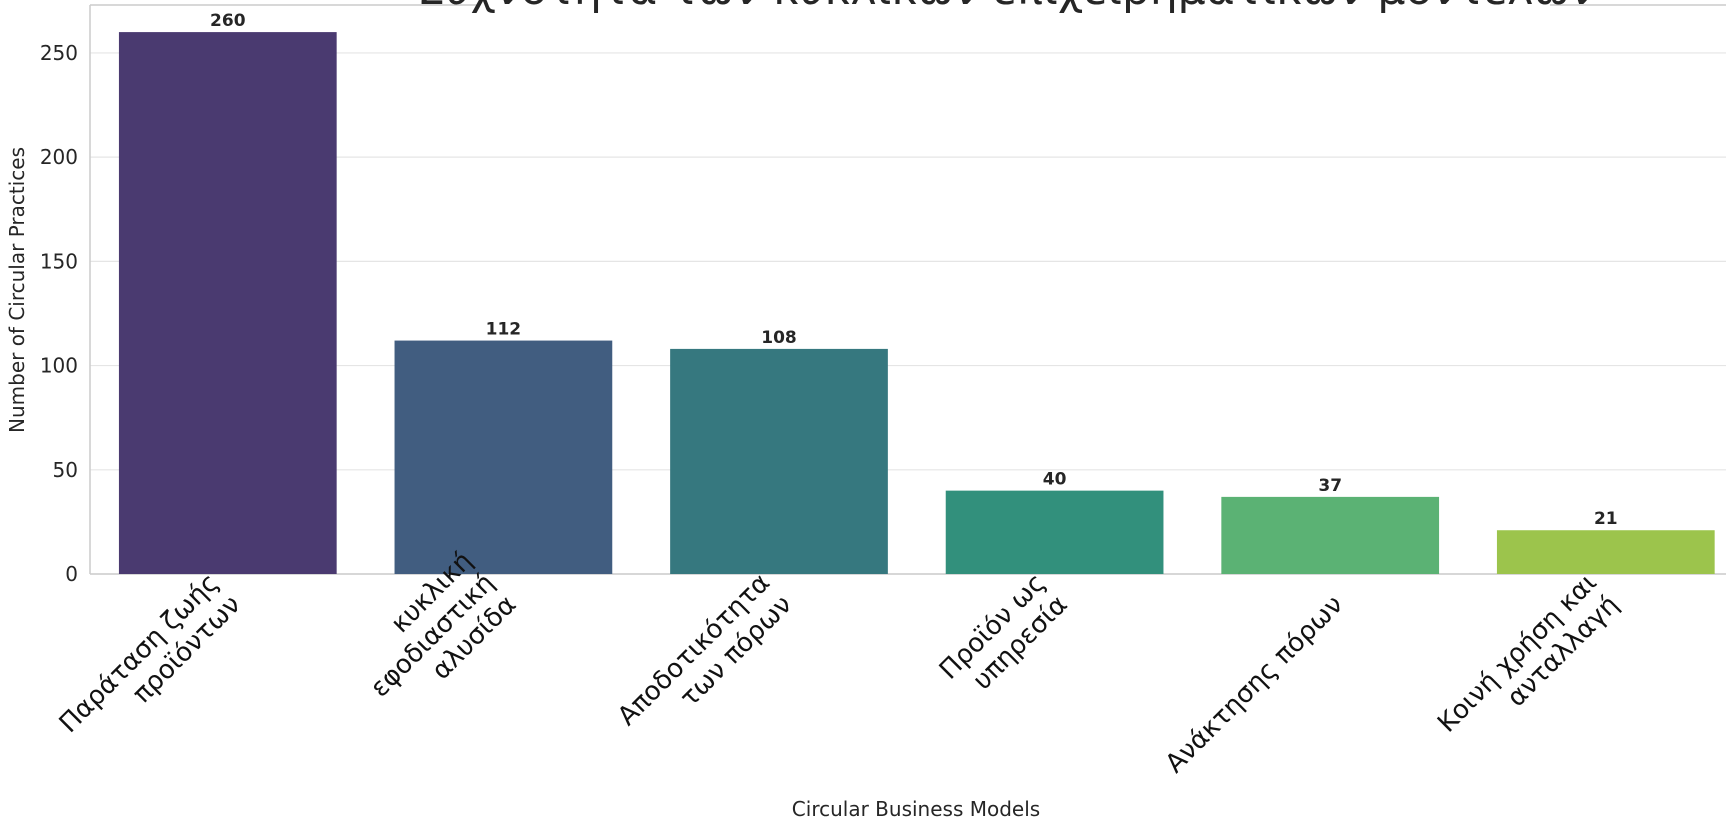 Image resolution: width=1726 pixels, height=818 pixels. Describe the element at coordinates (59, 53) in the screenshot. I see `y-tick-label: 250` at that location.